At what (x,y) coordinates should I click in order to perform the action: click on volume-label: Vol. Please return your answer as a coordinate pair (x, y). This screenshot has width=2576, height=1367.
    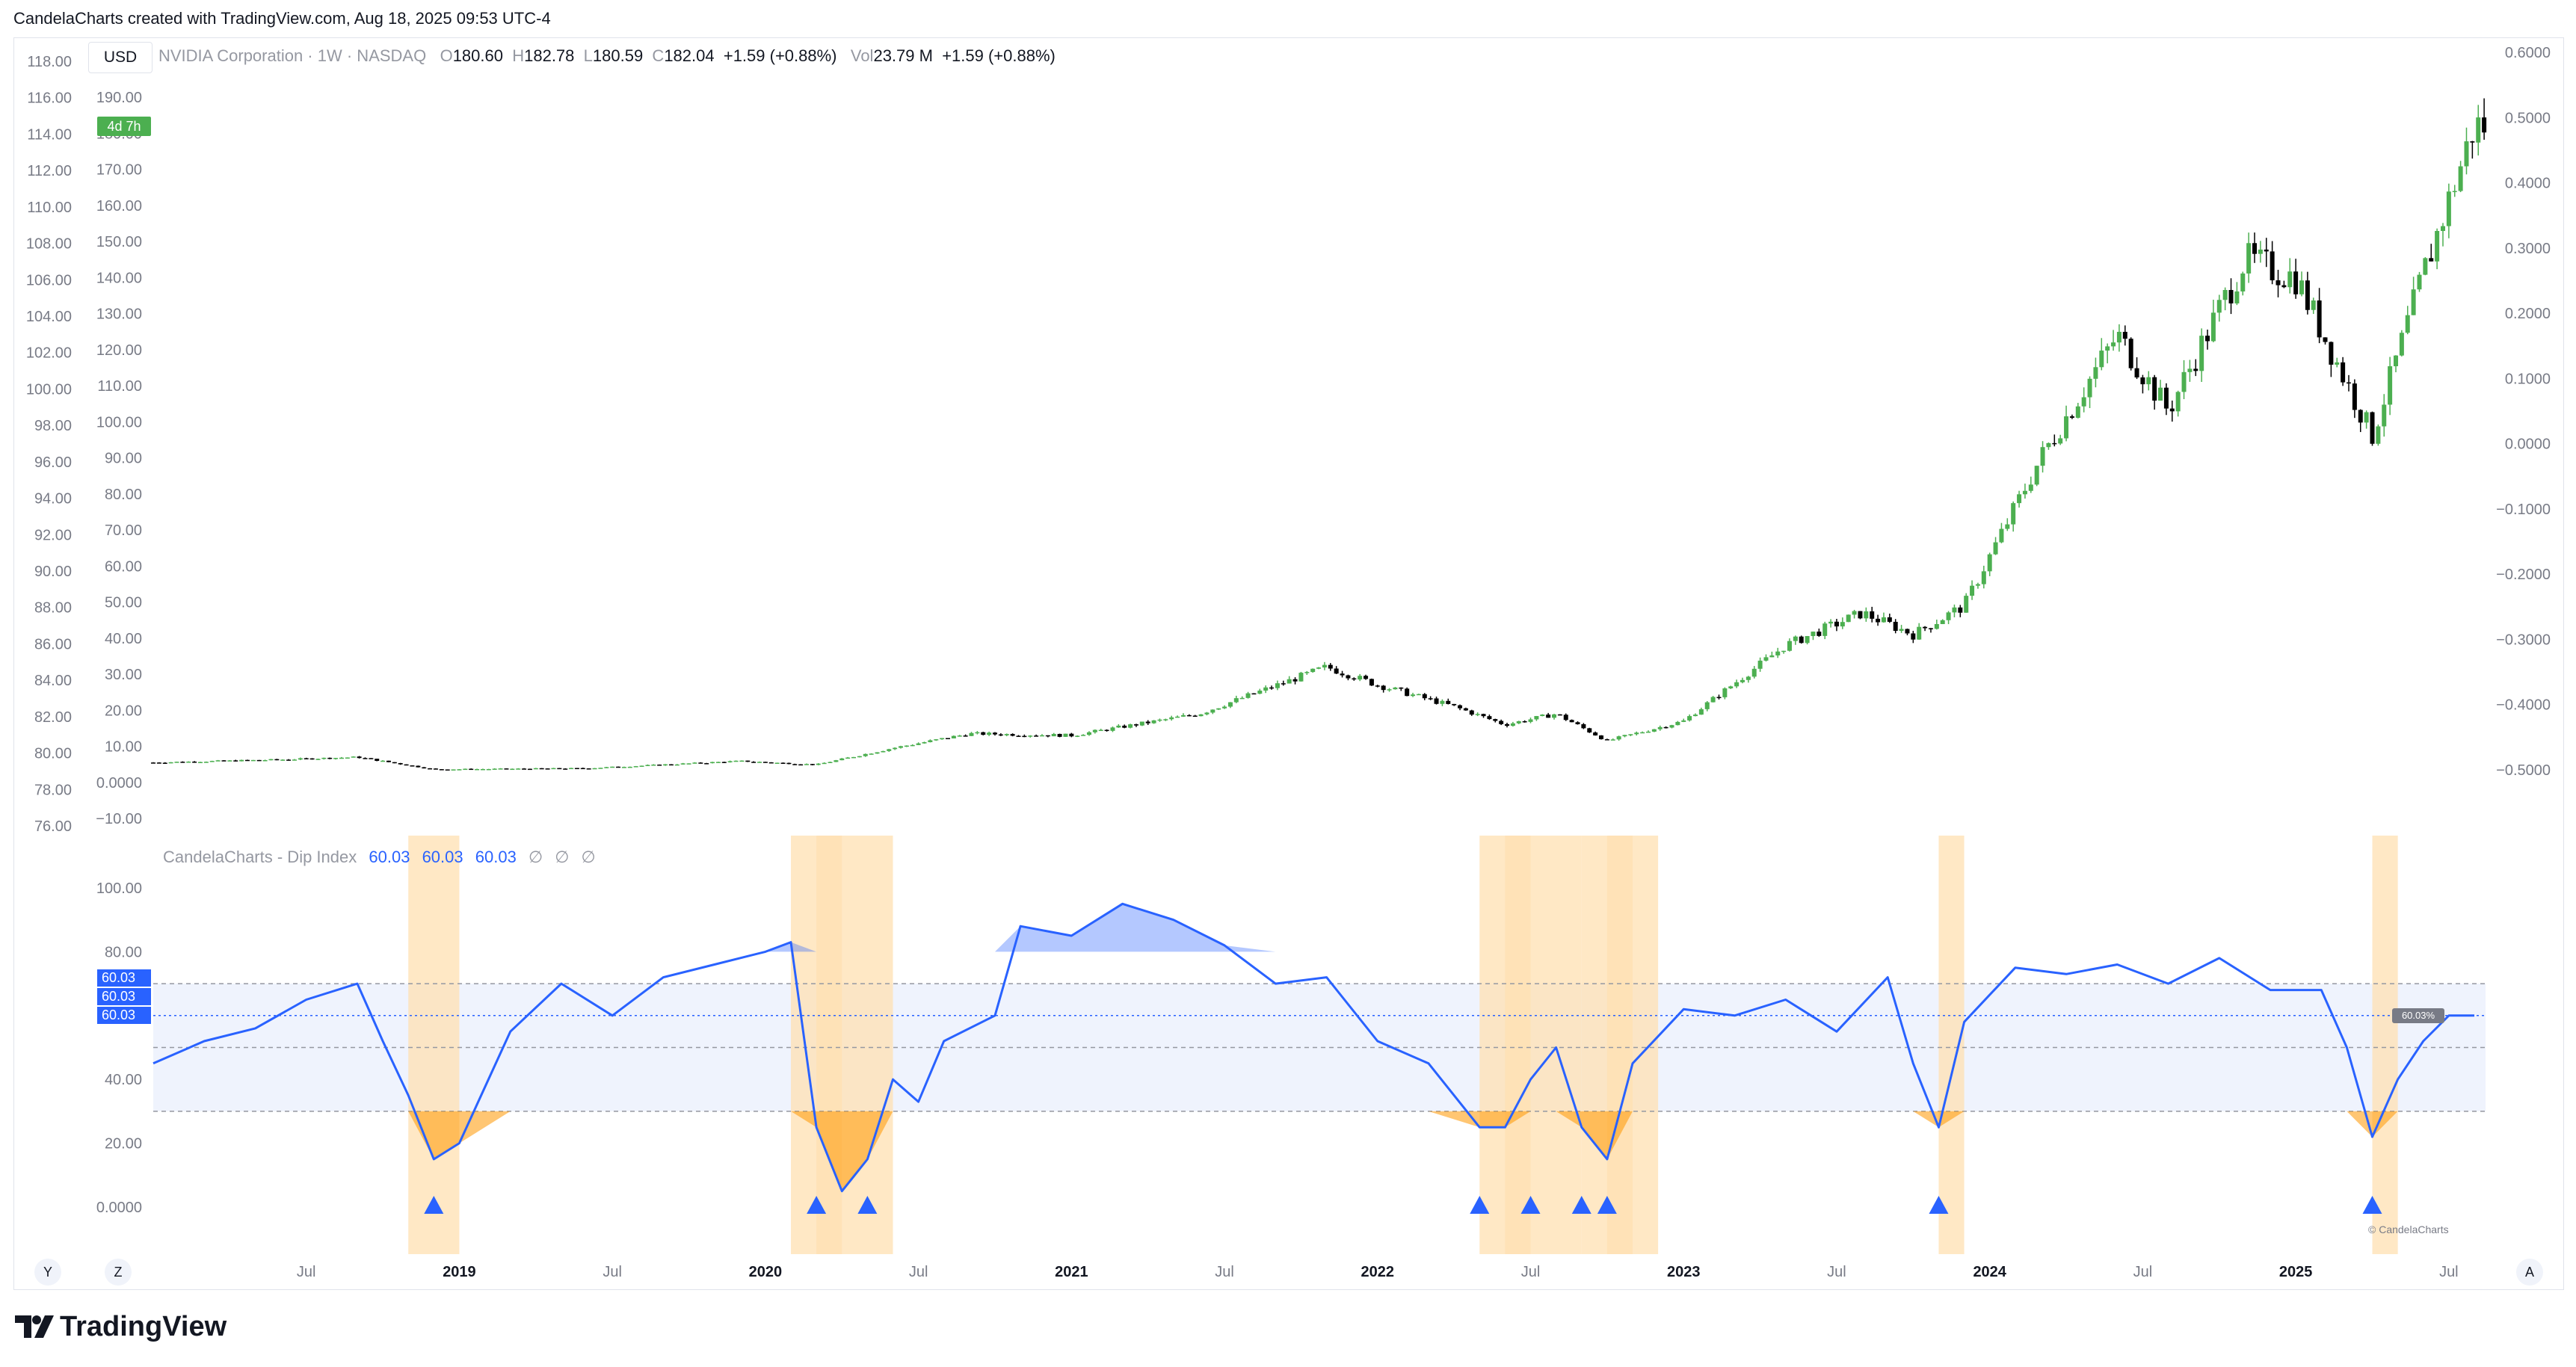
    Looking at the image, I should click on (862, 55).